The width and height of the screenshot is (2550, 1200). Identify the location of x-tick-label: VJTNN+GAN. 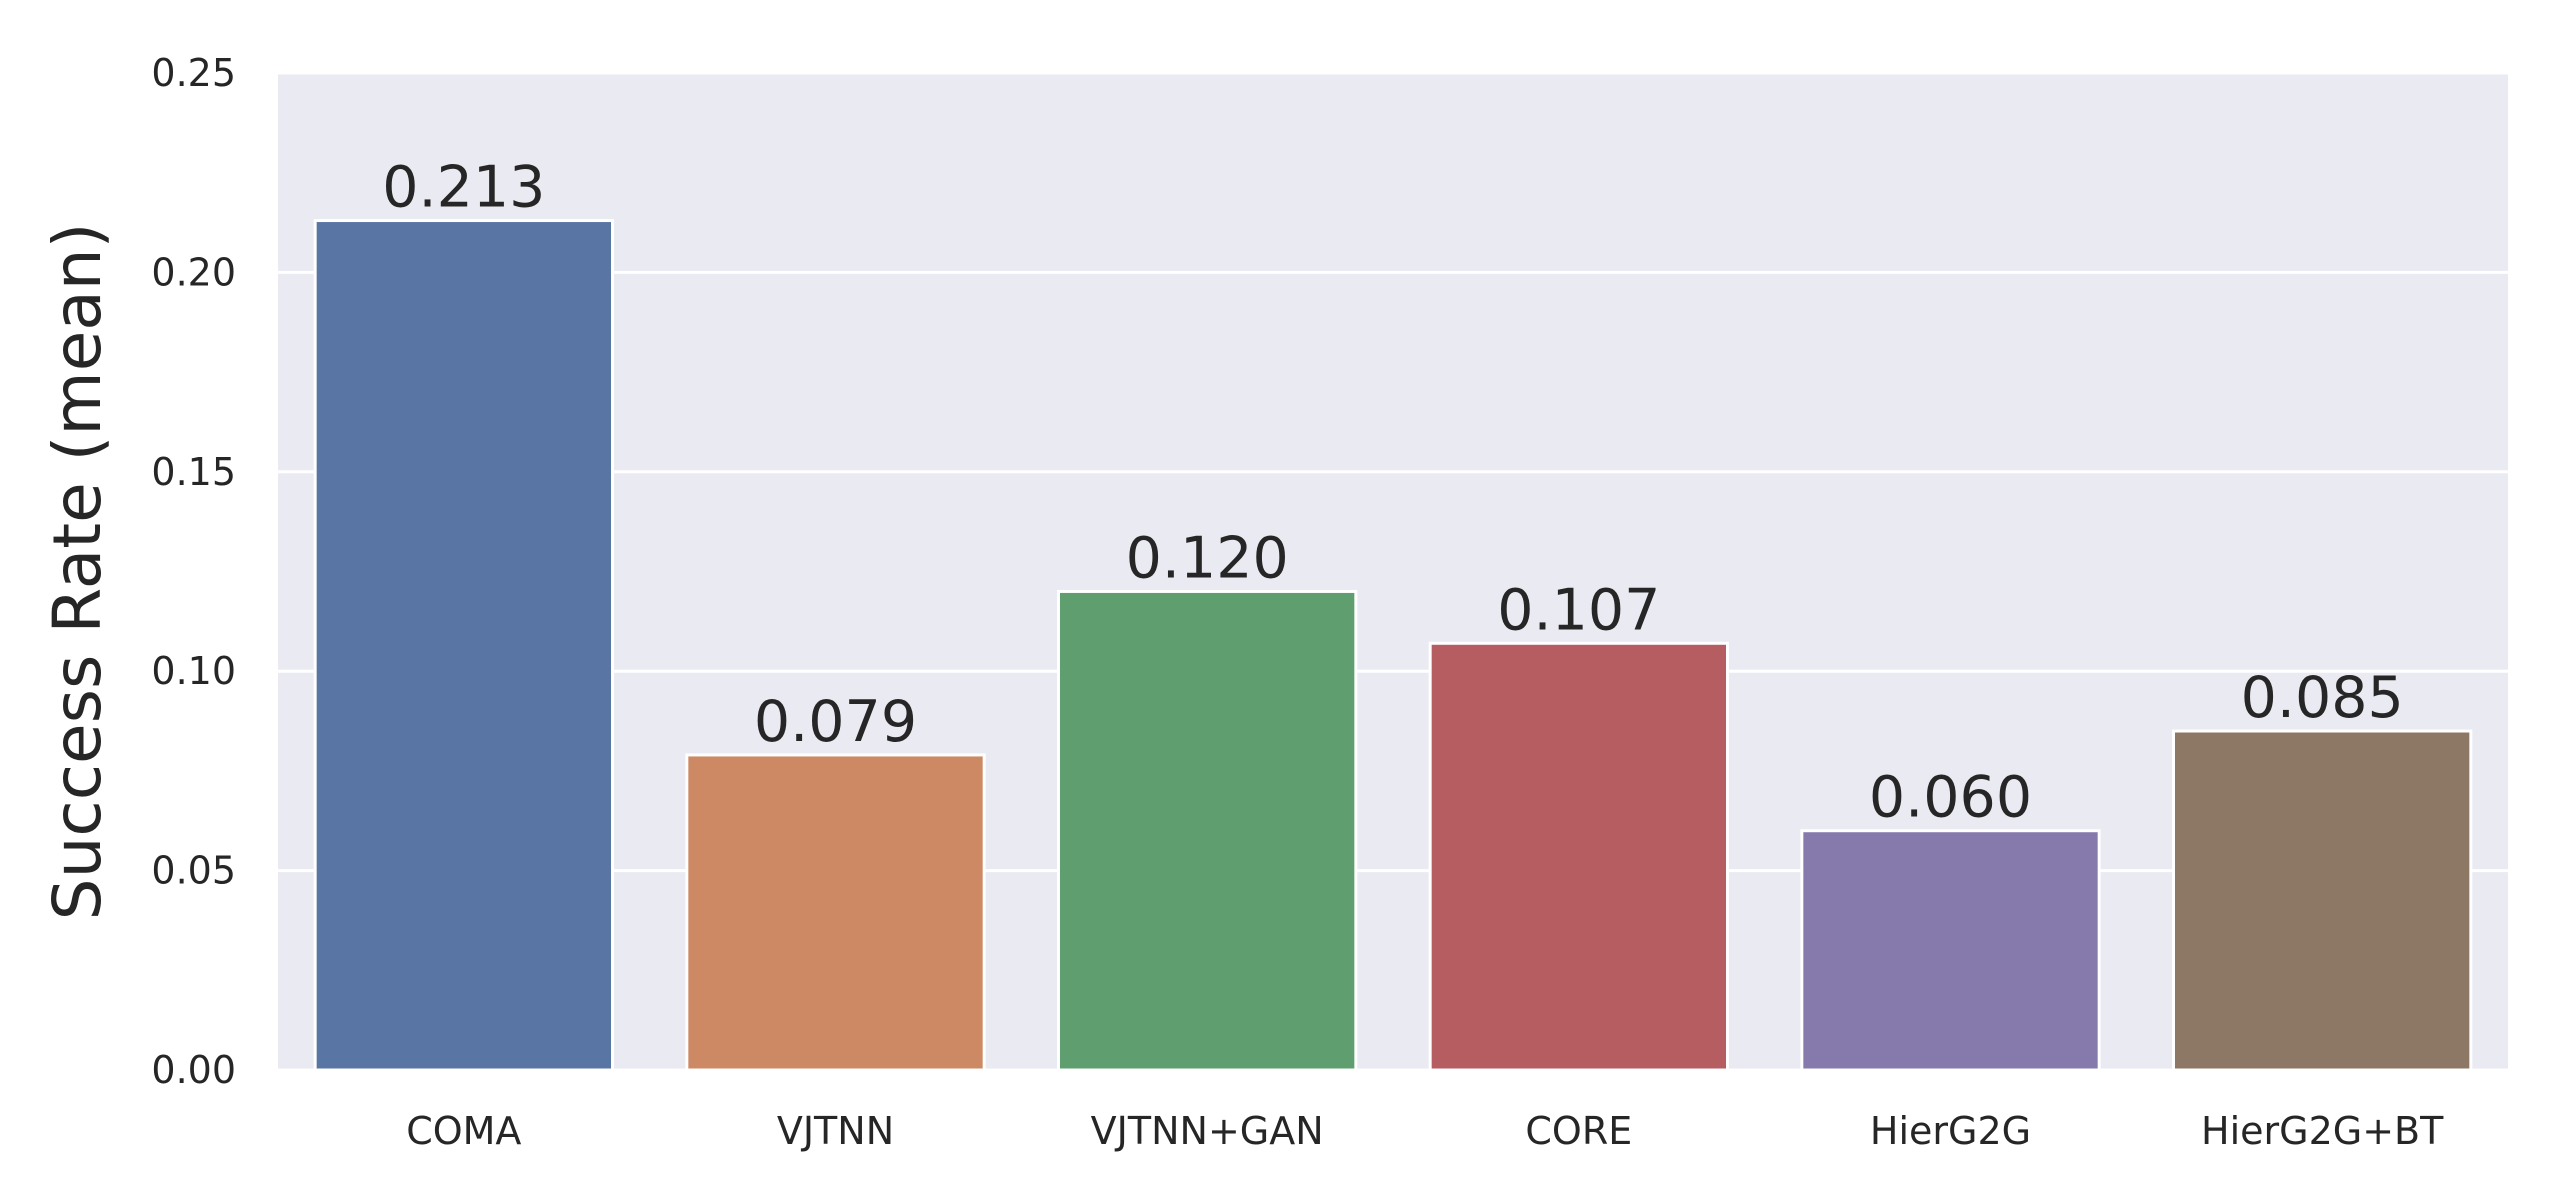
(1207, 1131).